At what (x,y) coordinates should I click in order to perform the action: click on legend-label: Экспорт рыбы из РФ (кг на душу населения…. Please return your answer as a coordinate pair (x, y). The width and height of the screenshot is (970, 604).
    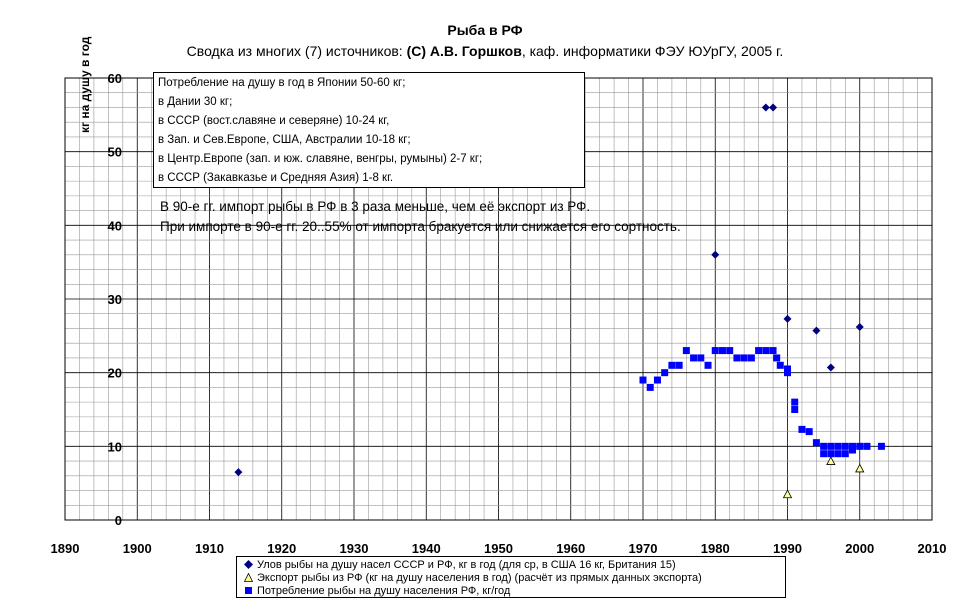
    Looking at the image, I should click on (479, 577).